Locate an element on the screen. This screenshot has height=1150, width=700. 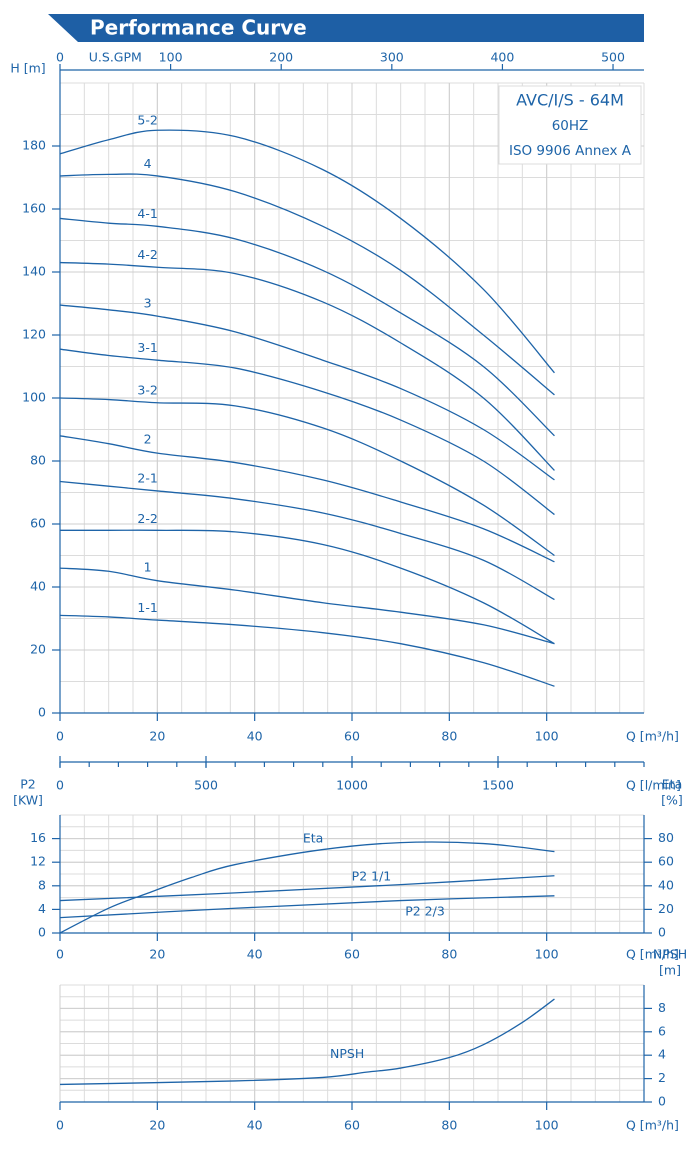
y2-axis-label: Eta is located at coordinates (672, 784).